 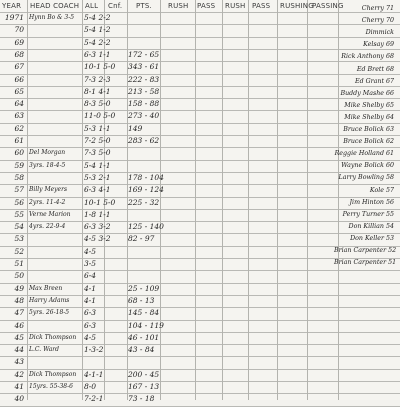 What do you see at coordinates (90, 386) in the screenshot?
I see `cell-record: 8-0` at bounding box center [90, 386].